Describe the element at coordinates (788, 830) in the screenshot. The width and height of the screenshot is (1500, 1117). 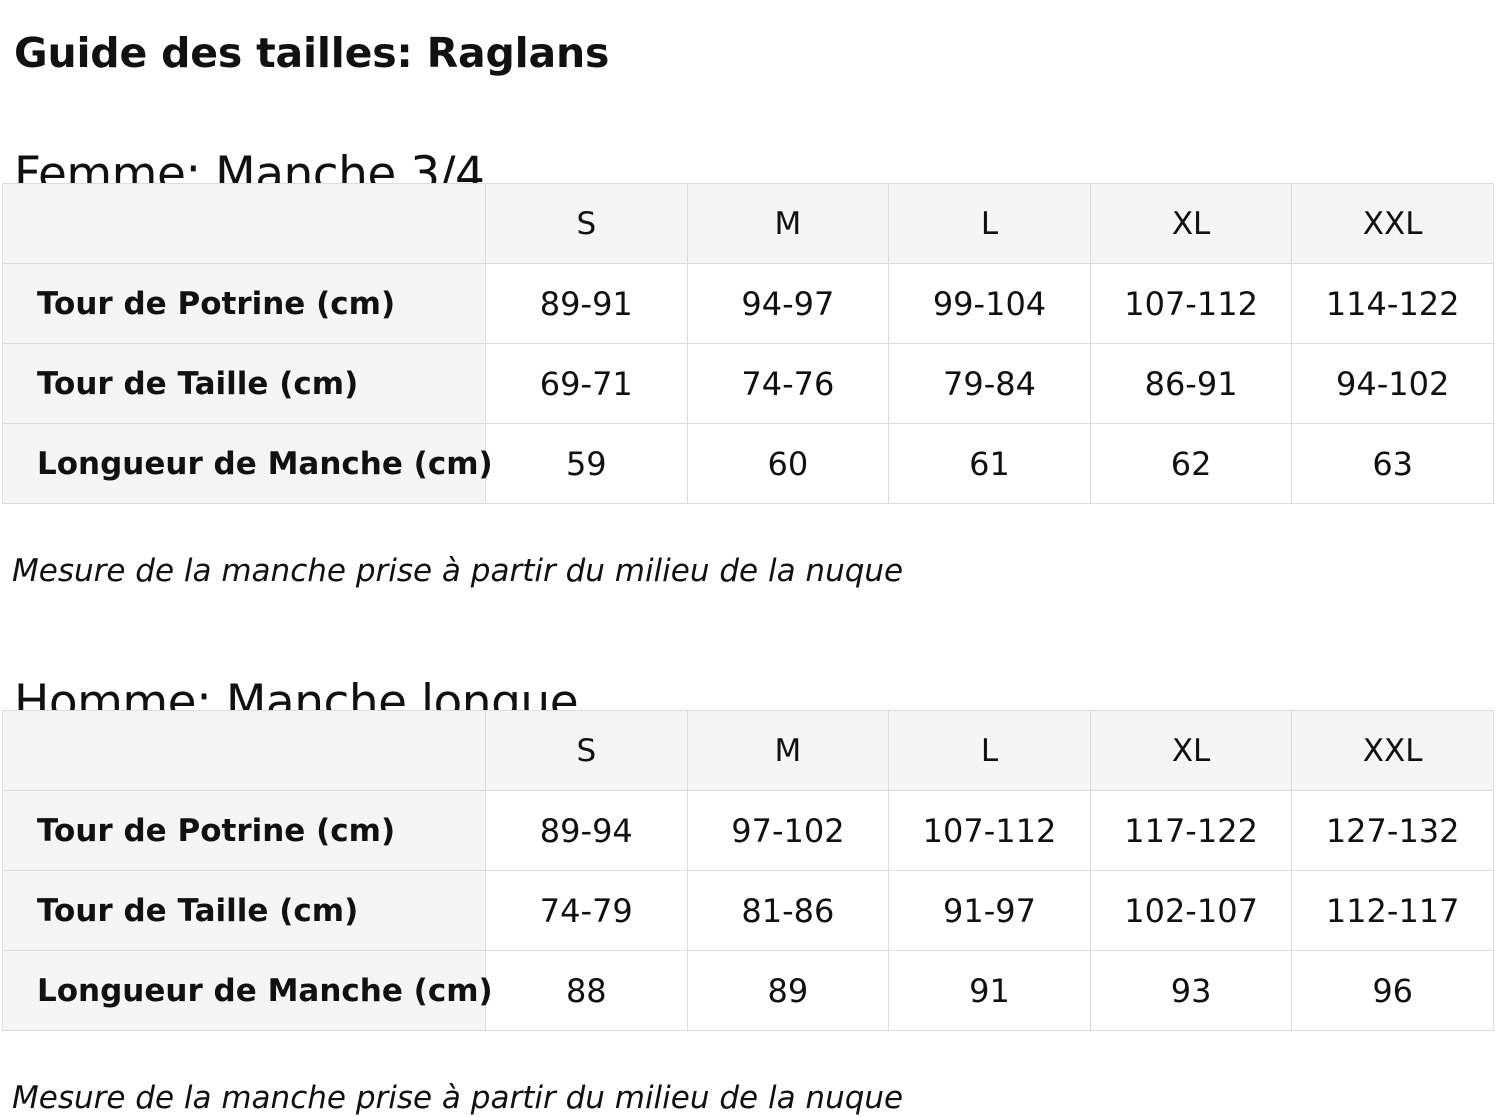
I see `cell-chest-m: 97-102` at that location.